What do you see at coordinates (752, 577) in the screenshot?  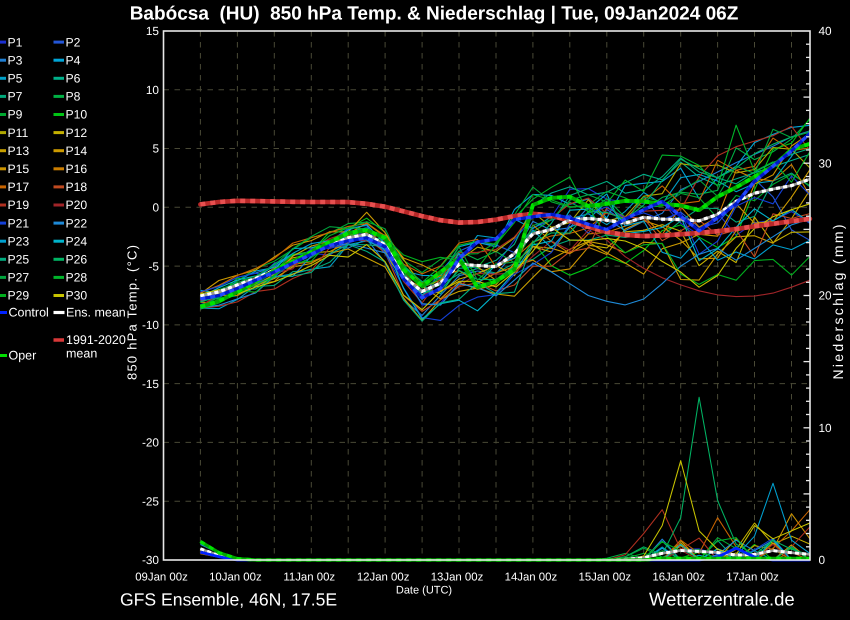 I see `svg-text: 17Jan 00z` at bounding box center [752, 577].